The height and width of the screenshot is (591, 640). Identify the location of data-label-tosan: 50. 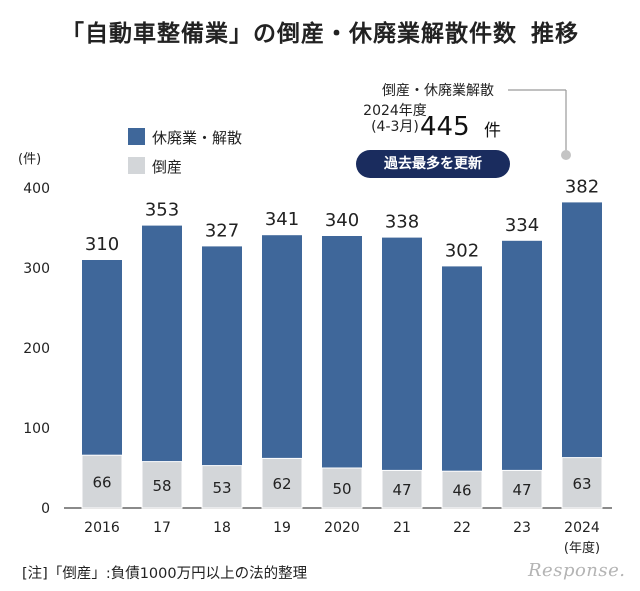
(341, 489).